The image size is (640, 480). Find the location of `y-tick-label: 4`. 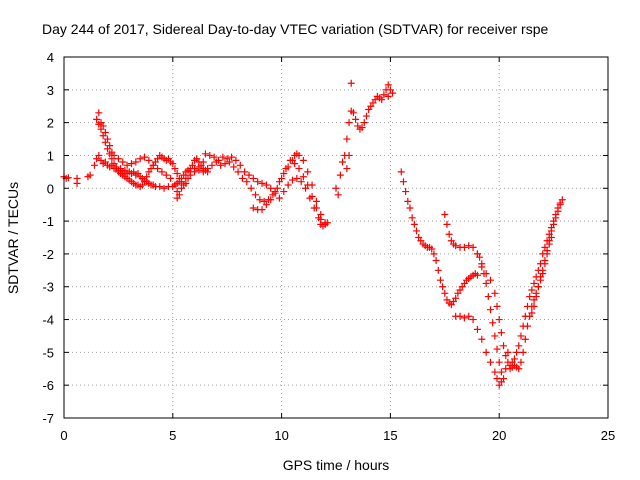

y-tick-label: 4 is located at coordinates (50, 57).